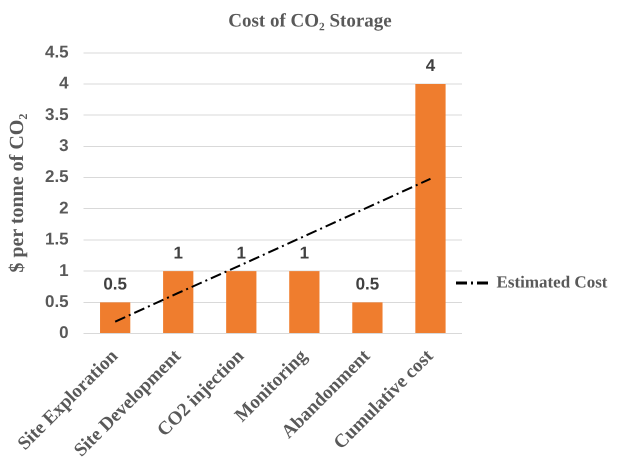 This screenshot has height=458, width=628. I want to click on y-tick-label: 1.5, so click(56, 239).